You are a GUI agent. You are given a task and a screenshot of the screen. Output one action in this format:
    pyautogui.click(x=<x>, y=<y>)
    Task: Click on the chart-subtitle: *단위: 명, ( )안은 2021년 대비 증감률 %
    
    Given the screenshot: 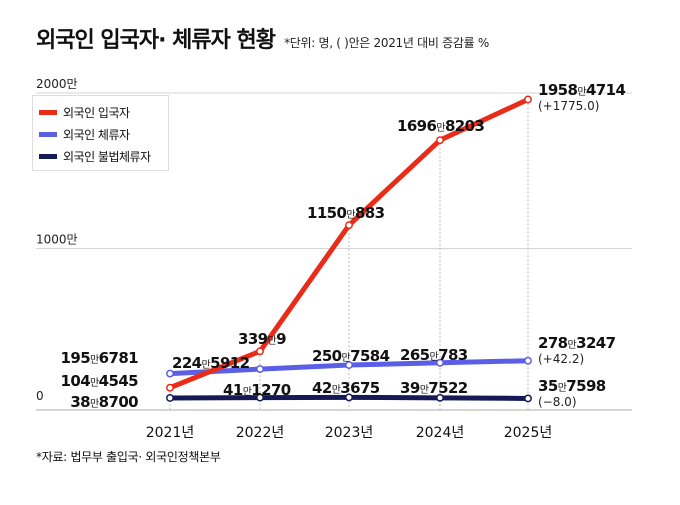 What is the action you would take?
    pyautogui.click(x=386, y=43)
    